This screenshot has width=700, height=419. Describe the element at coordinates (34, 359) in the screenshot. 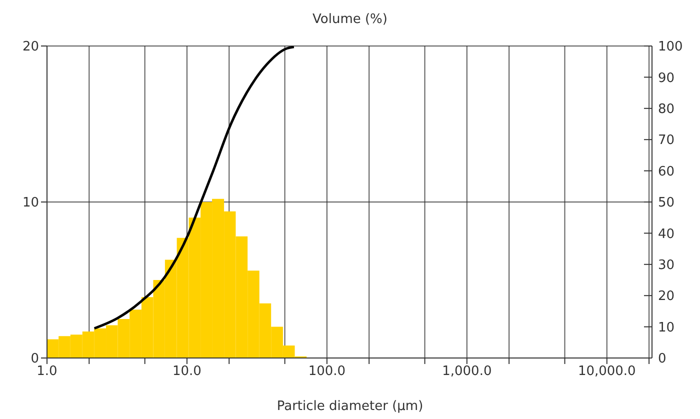

I see `y-tick-label: 0` at that location.